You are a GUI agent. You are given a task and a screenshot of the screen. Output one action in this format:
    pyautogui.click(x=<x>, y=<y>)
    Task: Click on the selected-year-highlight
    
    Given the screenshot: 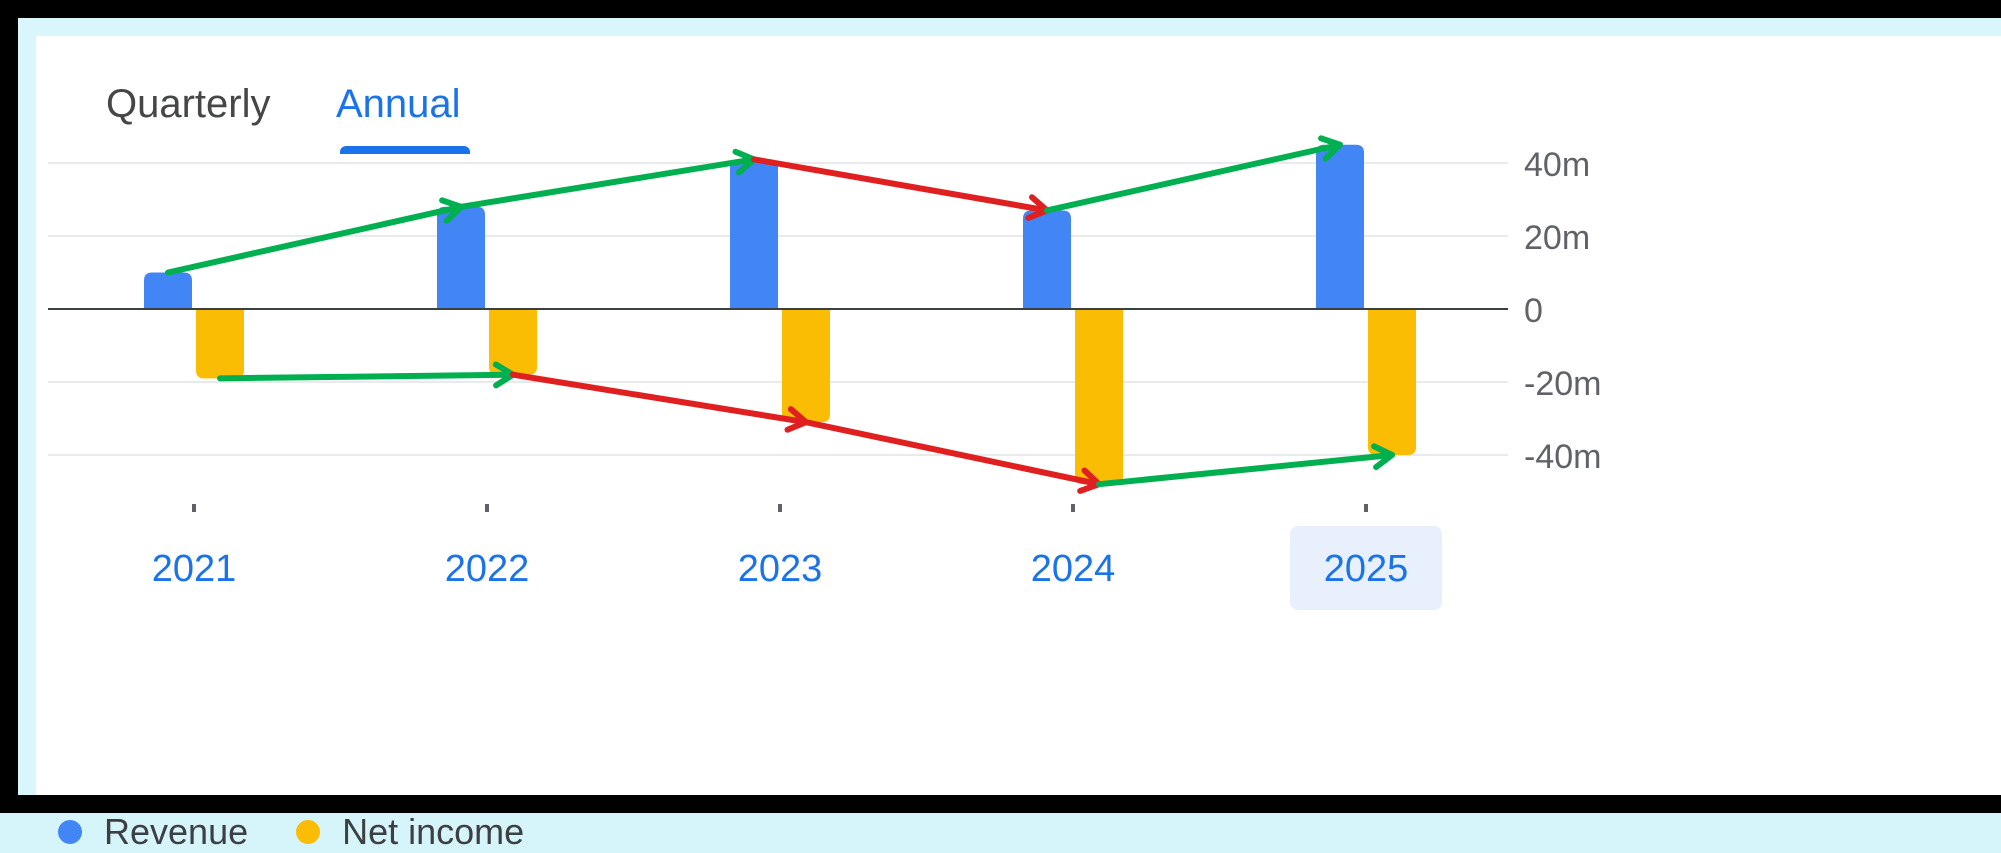 What is the action you would take?
    pyautogui.click(x=1366, y=568)
    